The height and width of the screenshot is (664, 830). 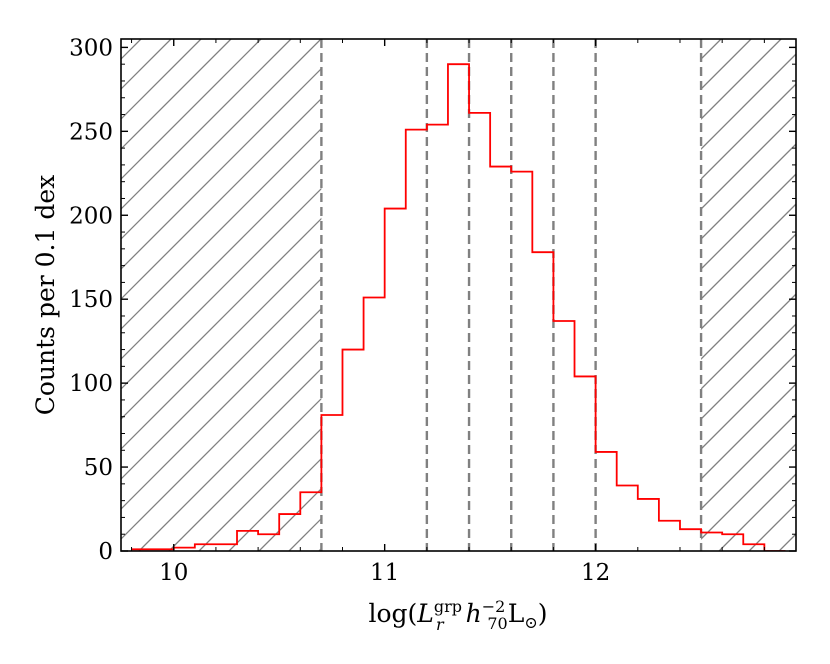 What do you see at coordinates (91, 48) in the screenshot?
I see `y-tick-label: 300` at bounding box center [91, 48].